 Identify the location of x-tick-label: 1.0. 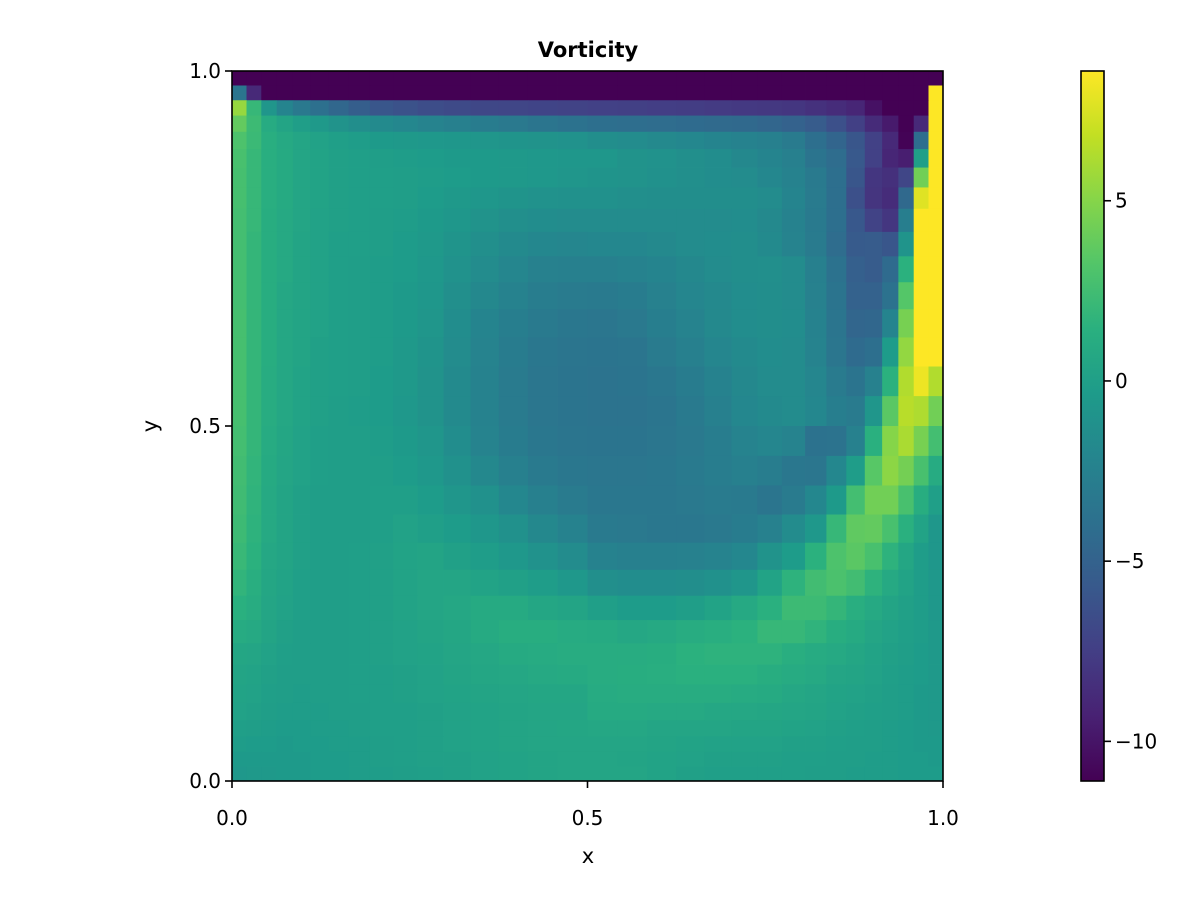
(943, 818).